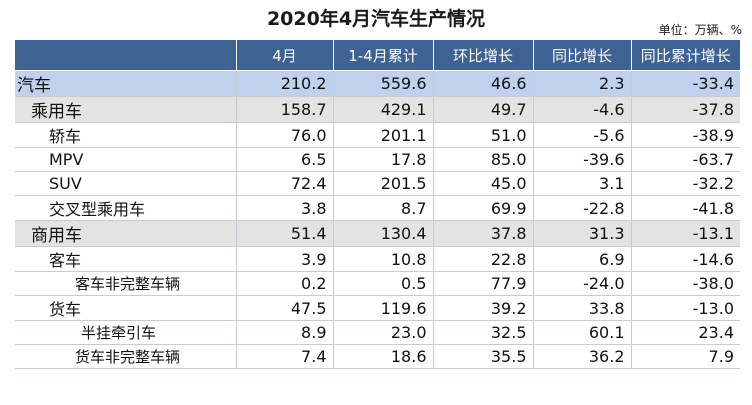  I want to click on mom-growth-value: 85.0, so click(482, 159).